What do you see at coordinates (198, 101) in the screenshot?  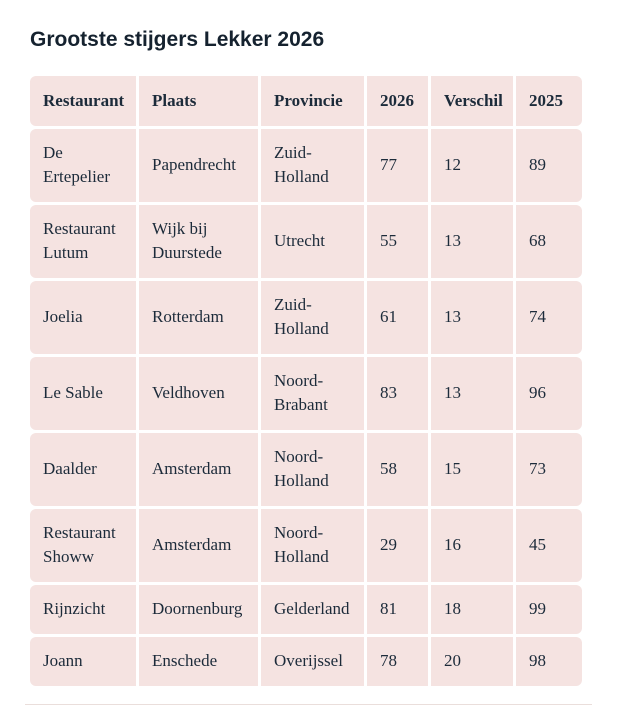 I see `column-header: Plaats` at bounding box center [198, 101].